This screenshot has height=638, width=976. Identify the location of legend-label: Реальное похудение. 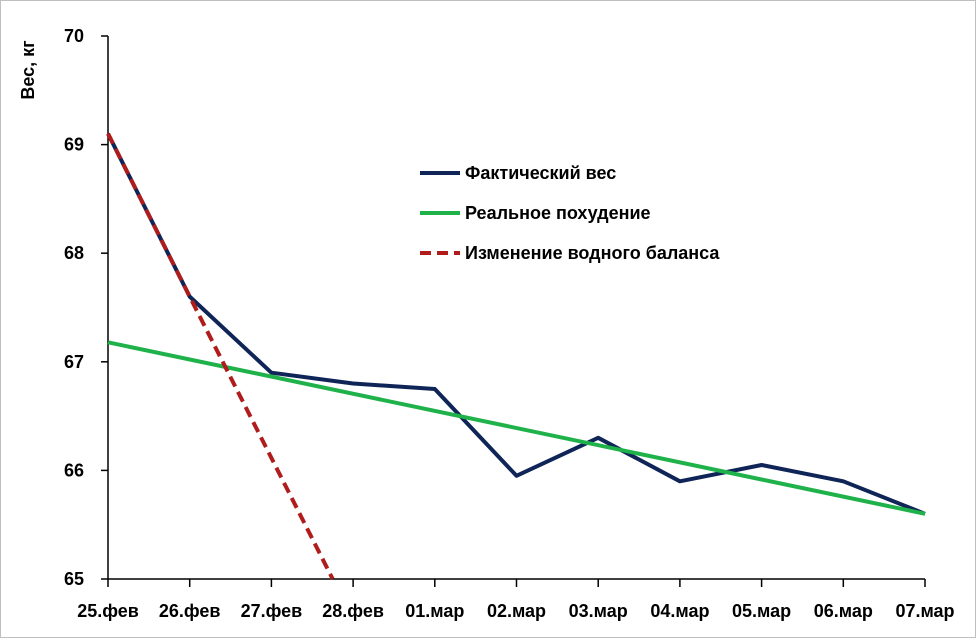
(558, 213).